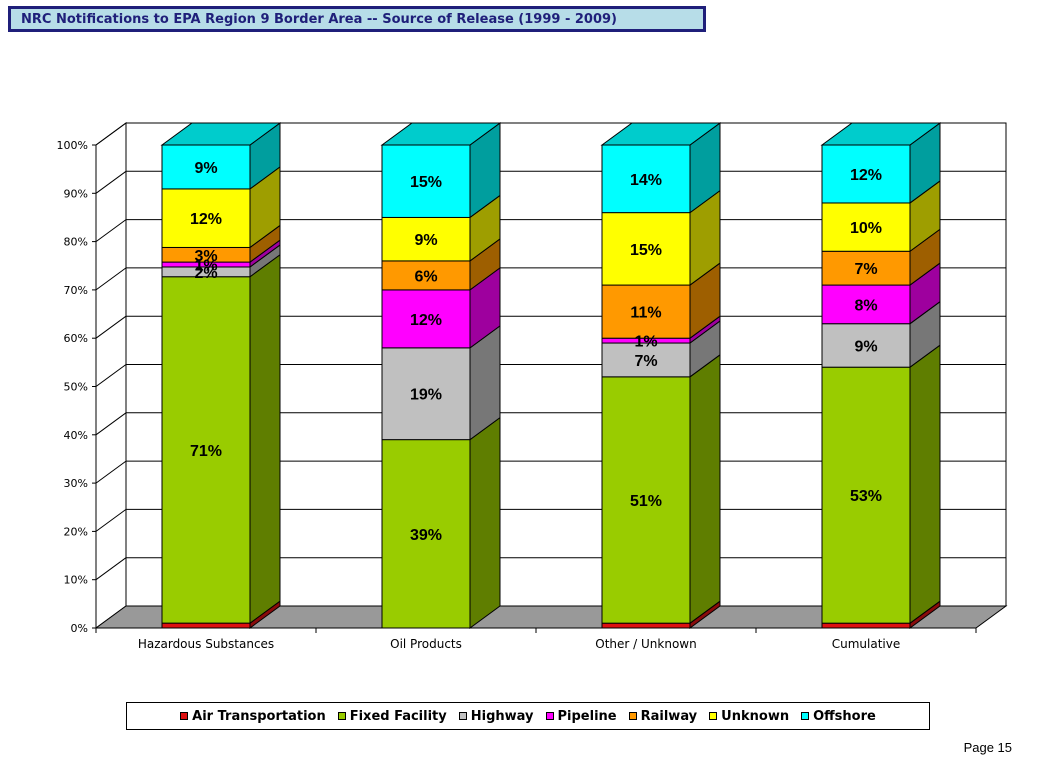 Image resolution: width=1056 pixels, height=768 pixels. Describe the element at coordinates (205, 256) in the screenshot. I see `data-label: 3%` at that location.